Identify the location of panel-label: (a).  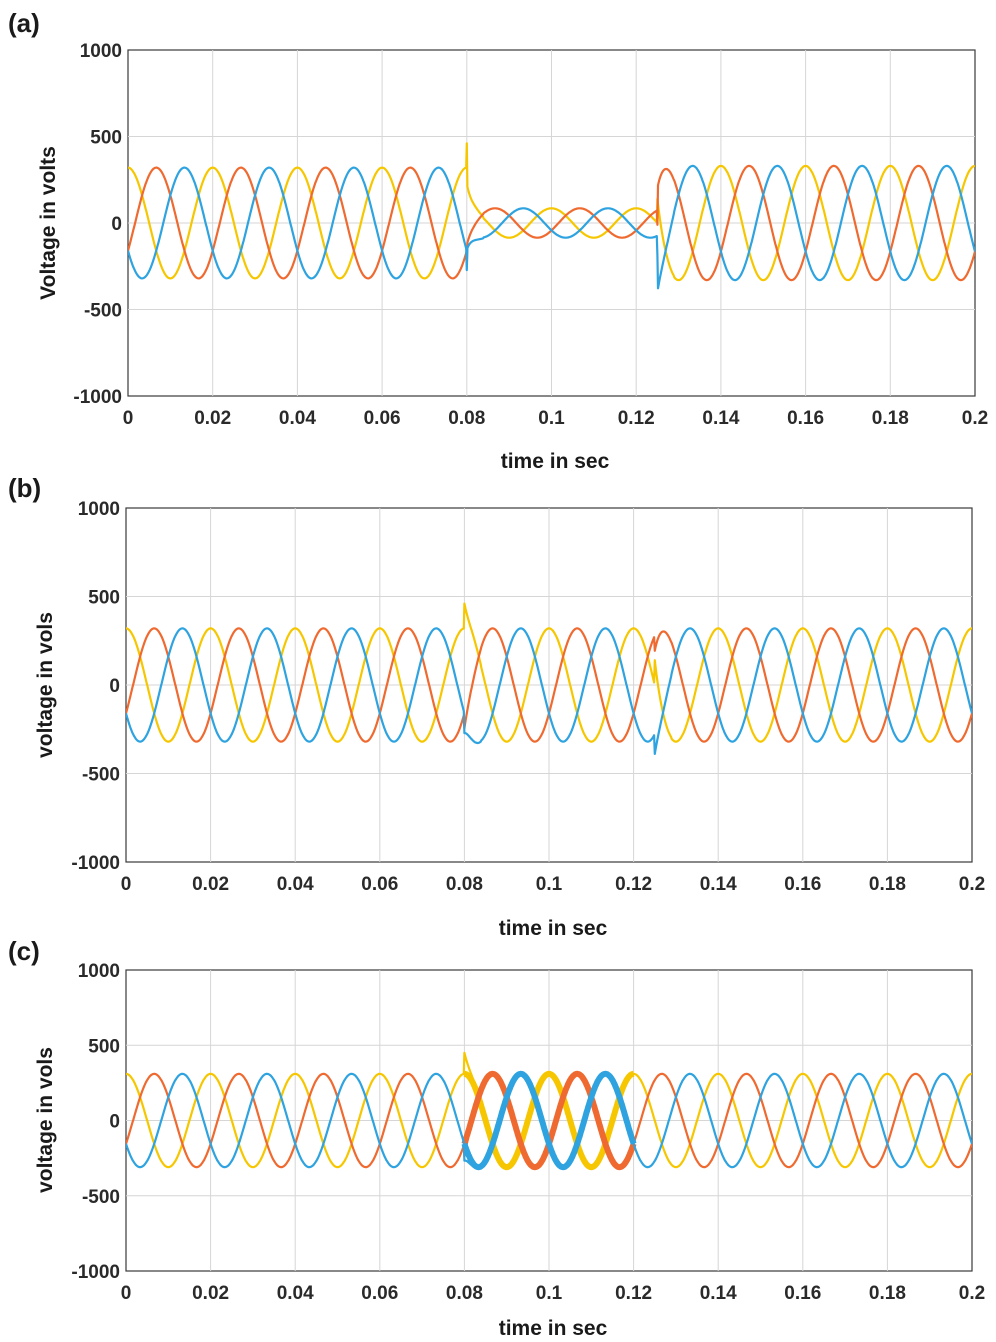
(24, 23).